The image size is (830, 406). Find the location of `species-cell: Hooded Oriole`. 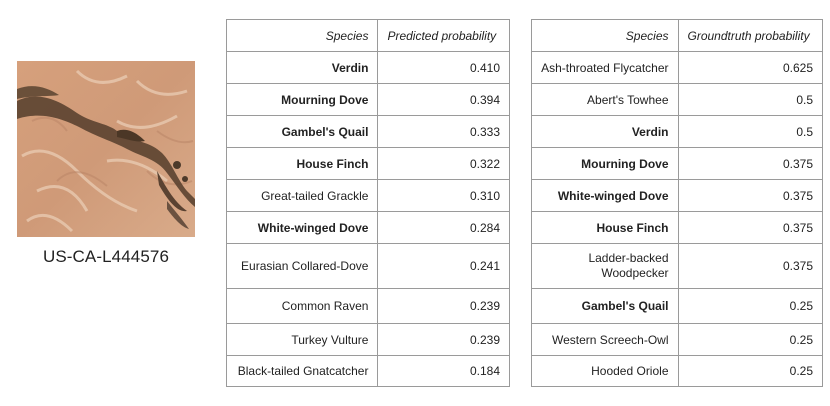

species-cell: Hooded Oriole is located at coordinates (605, 371).